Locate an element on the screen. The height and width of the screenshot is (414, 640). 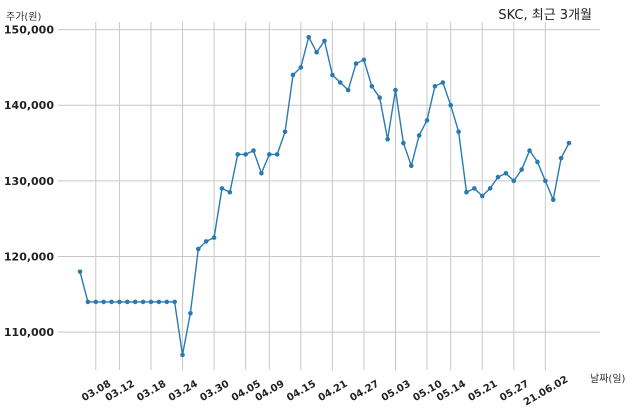
y-tick-label: 130,000 is located at coordinates (29, 181).